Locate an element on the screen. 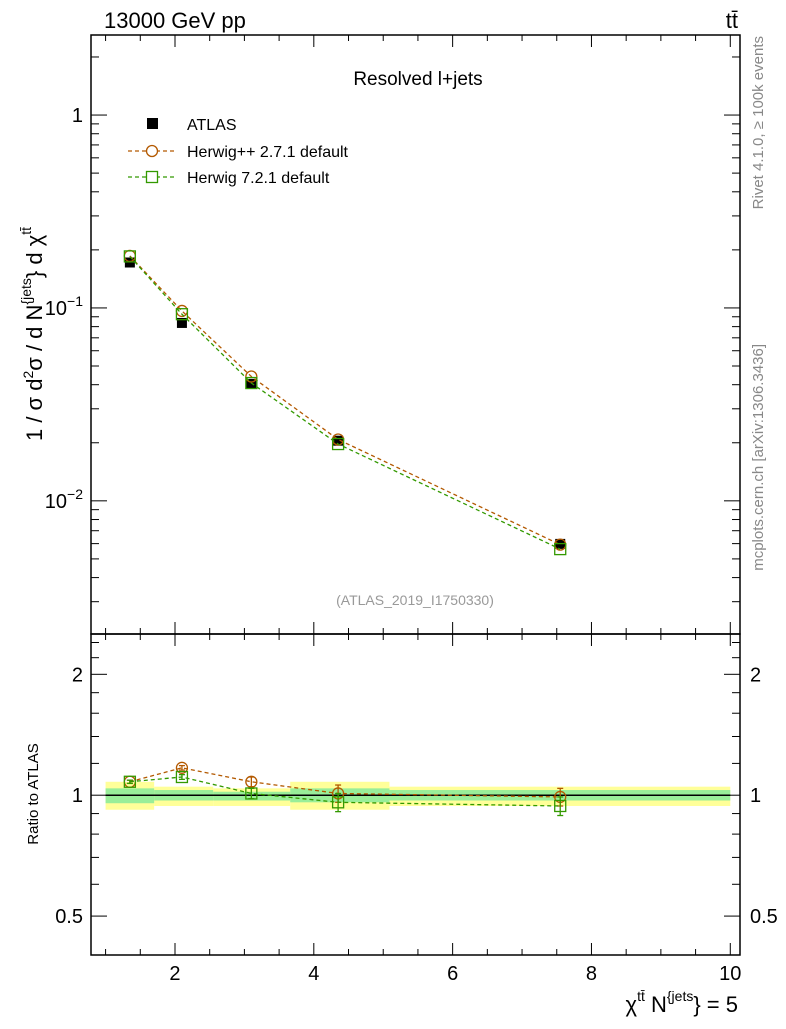  legend-herwig7-marker is located at coordinates (152, 177).